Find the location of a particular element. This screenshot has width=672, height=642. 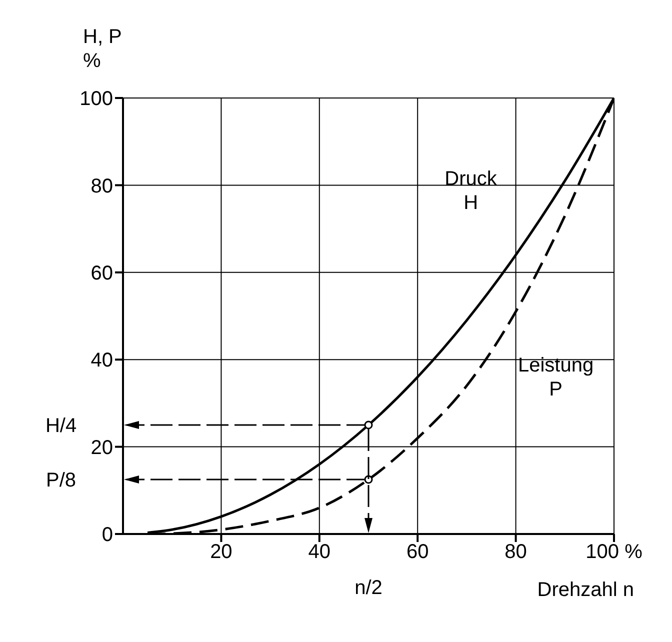

x-tick-label: 100 % is located at coordinates (614, 552).